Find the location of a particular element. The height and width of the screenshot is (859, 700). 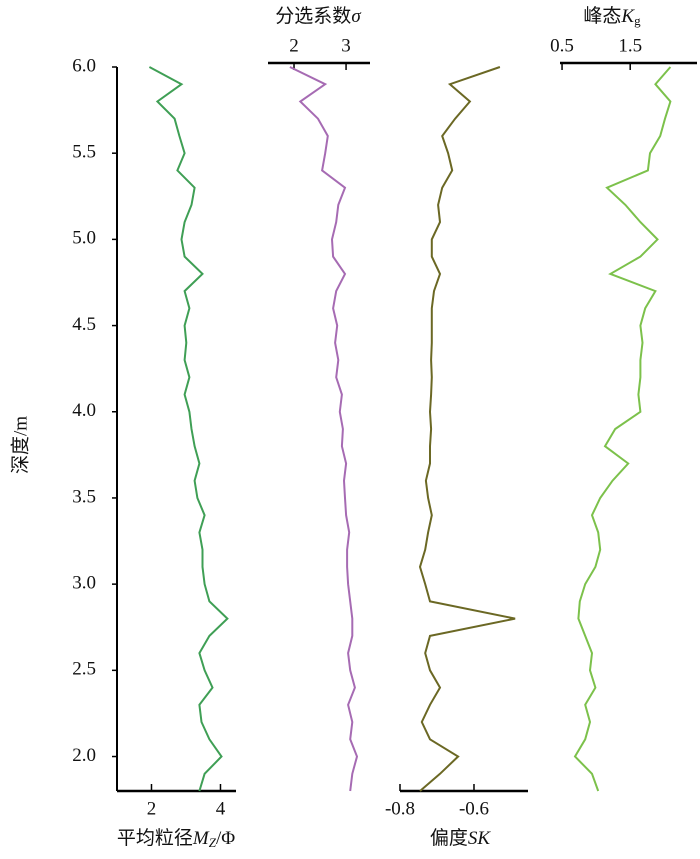

y-tick-label: 6.0 is located at coordinates (84, 65).